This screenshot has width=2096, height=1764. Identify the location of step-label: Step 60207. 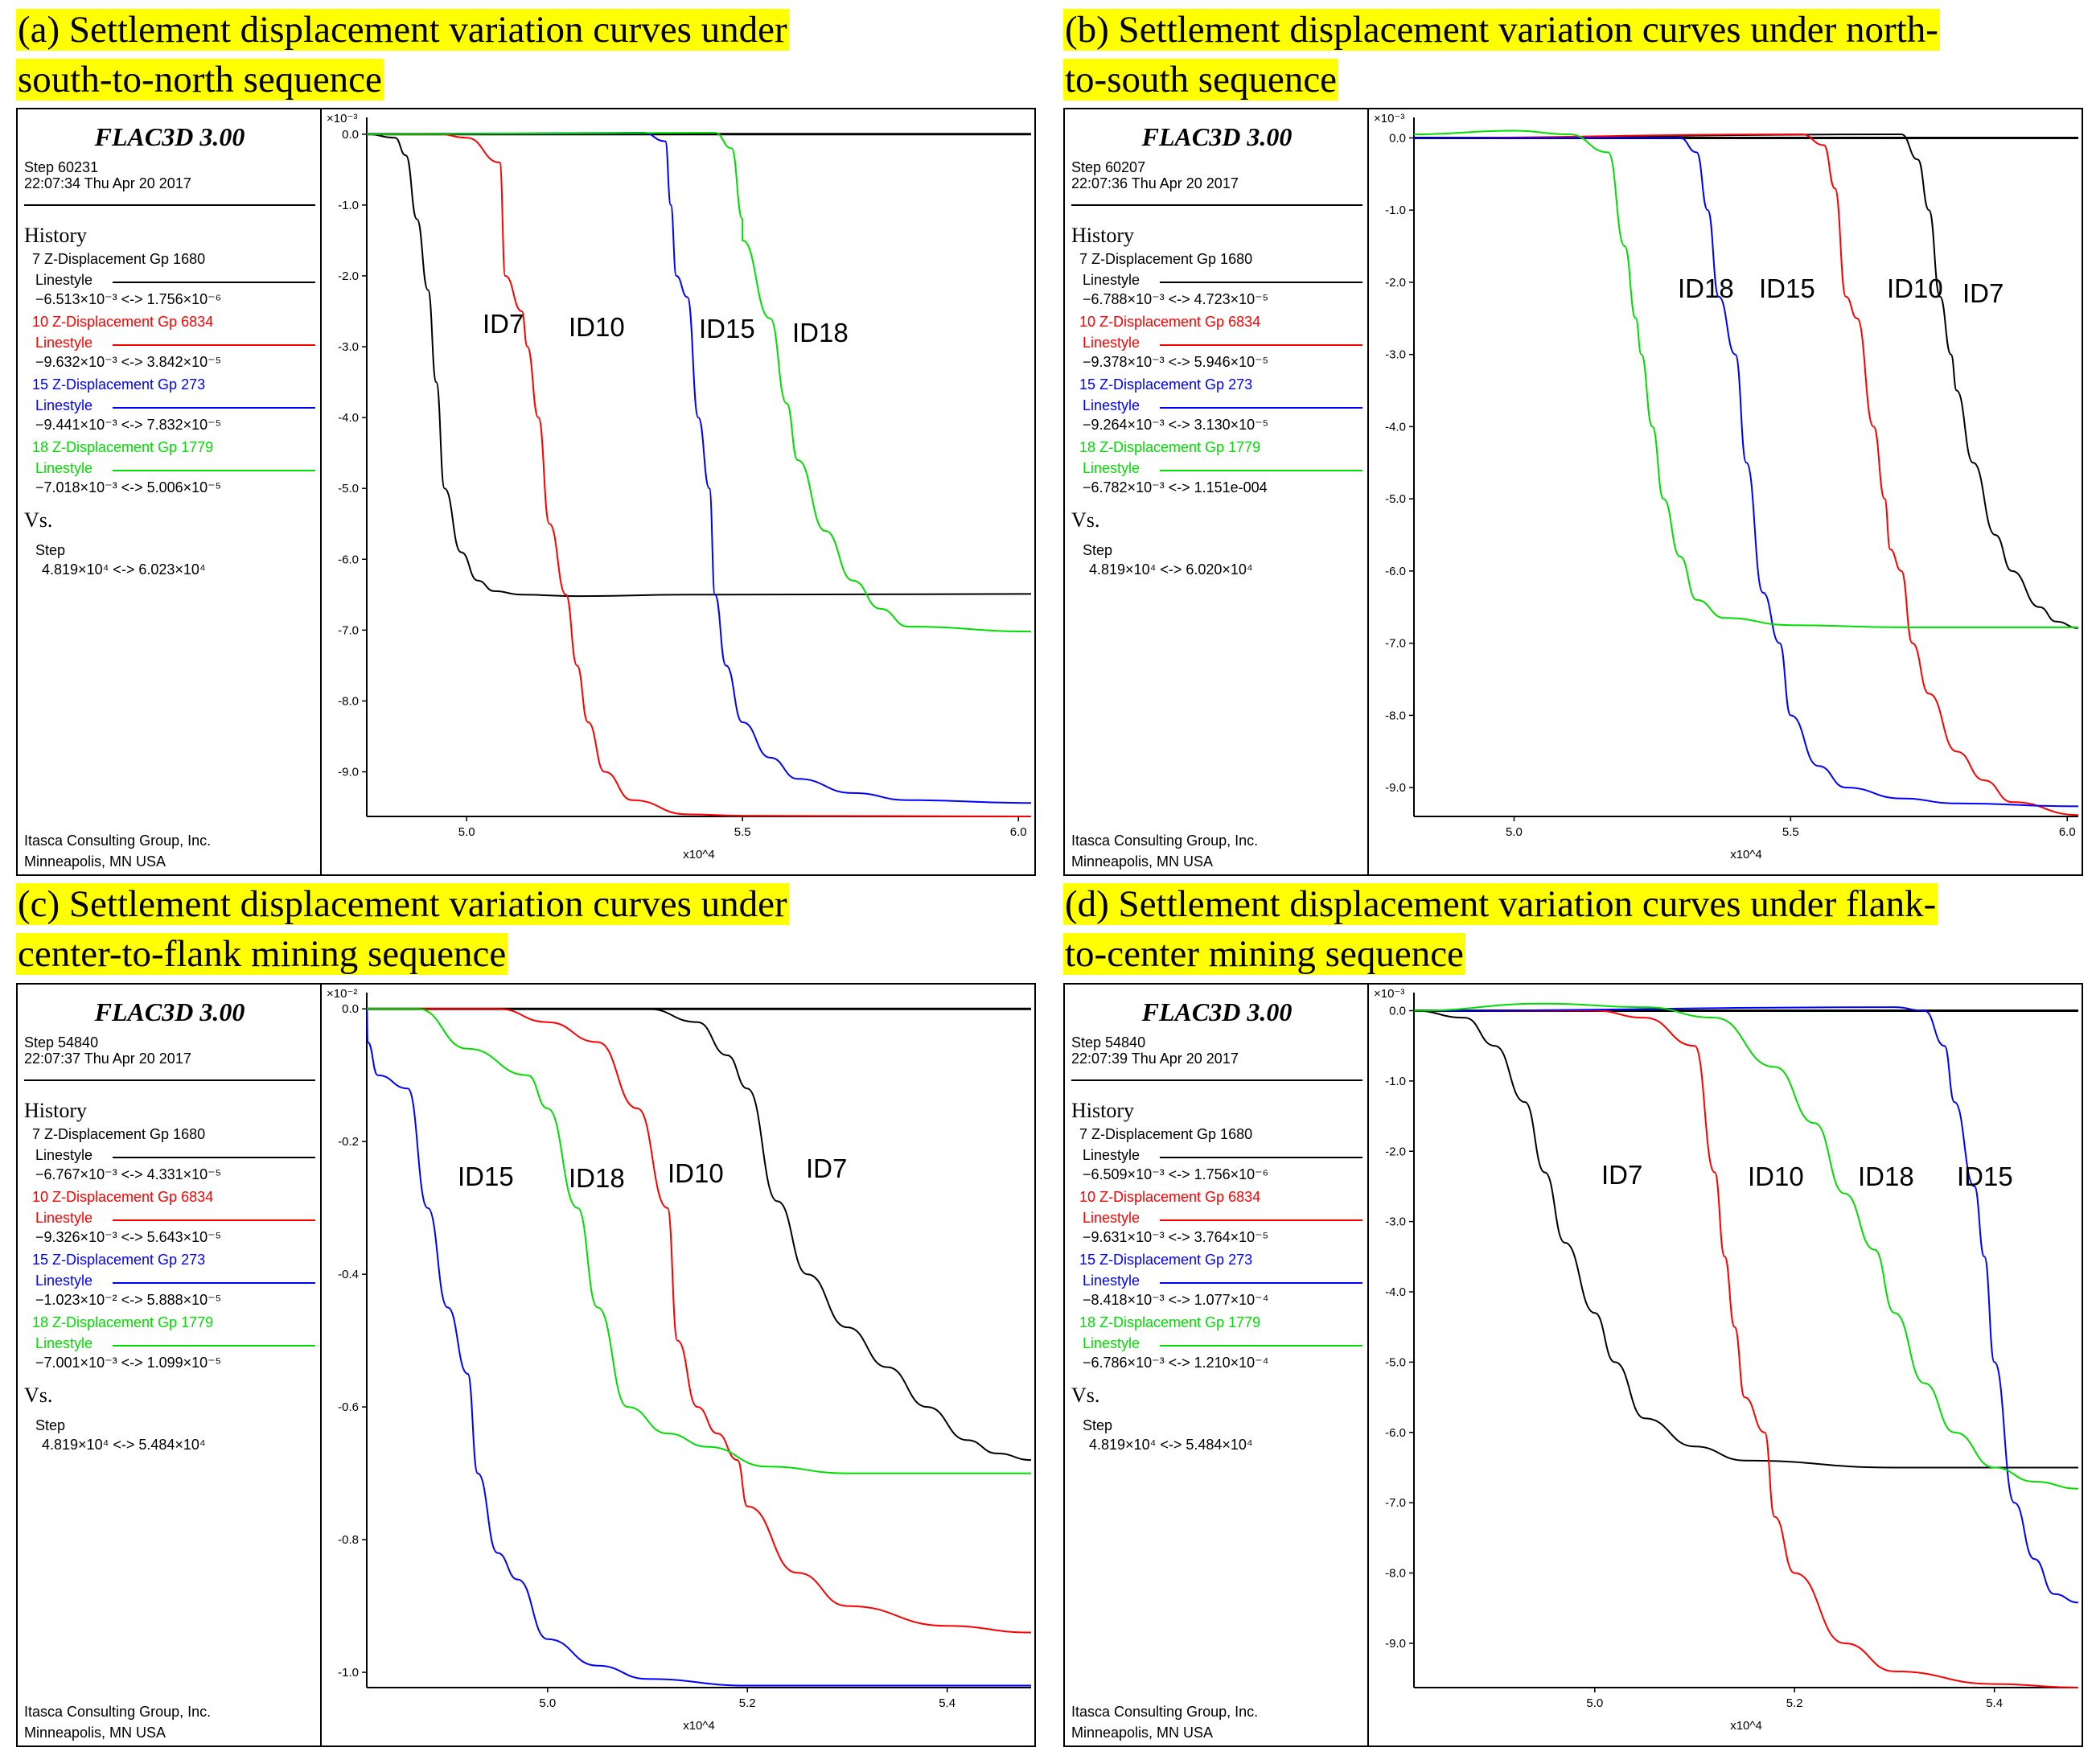
(1108, 167).